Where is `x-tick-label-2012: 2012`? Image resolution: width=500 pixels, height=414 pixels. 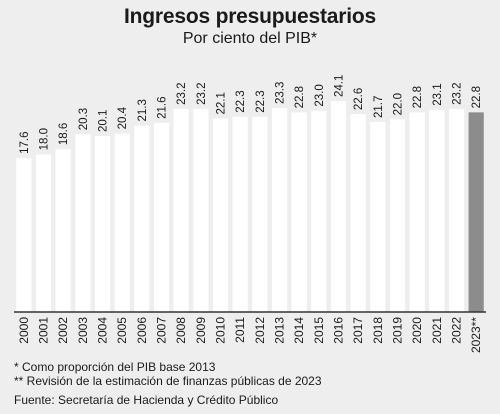 x-tick-label-2012: 2012 is located at coordinates (260, 330).